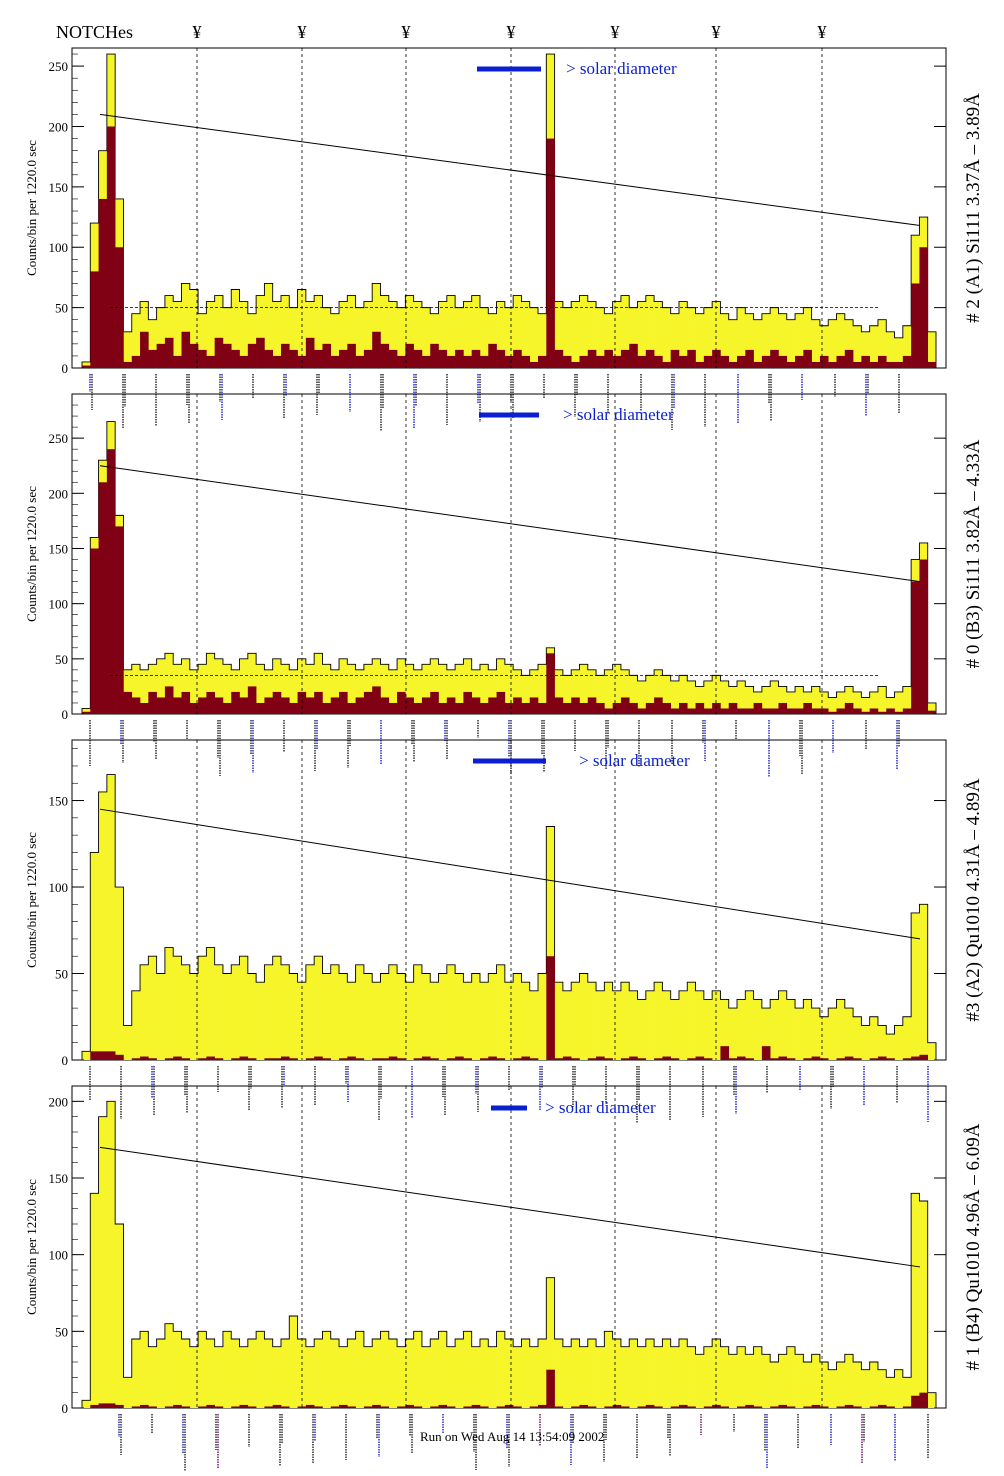  Describe the element at coordinates (59, 1178) in the screenshot. I see `y-tick-label: 150` at that location.